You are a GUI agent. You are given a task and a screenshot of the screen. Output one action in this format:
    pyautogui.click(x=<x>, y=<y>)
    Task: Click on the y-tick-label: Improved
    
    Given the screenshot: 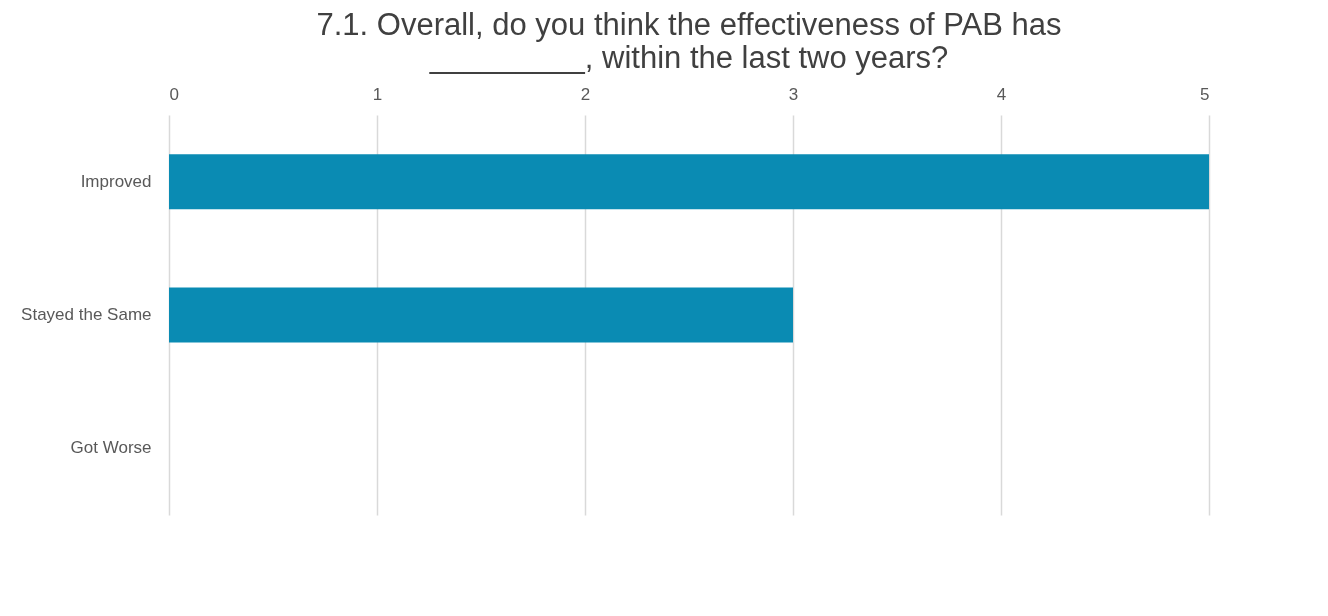 What is the action you would take?
    pyautogui.click(x=116, y=181)
    